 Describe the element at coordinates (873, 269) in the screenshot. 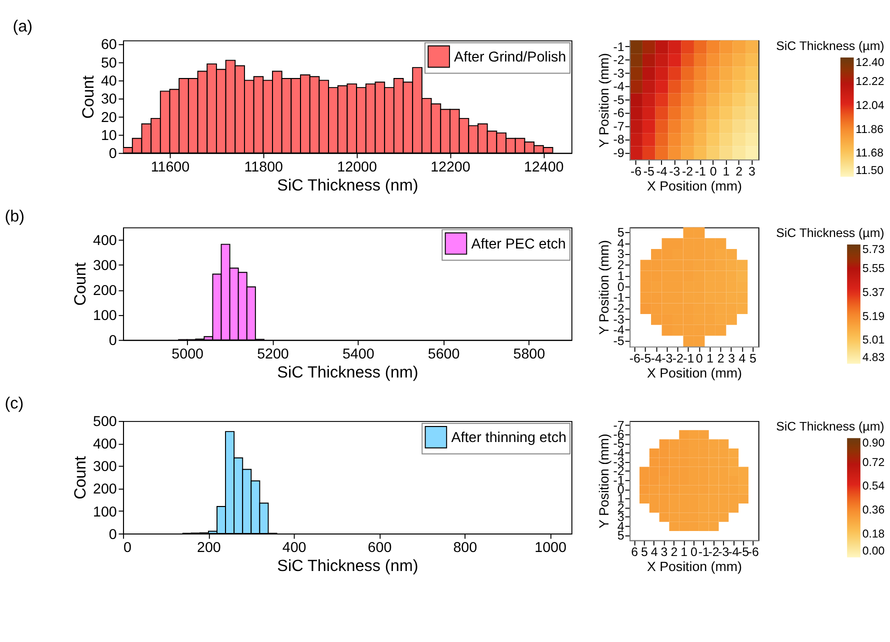

I see `color-bar-label: 5.55` at that location.